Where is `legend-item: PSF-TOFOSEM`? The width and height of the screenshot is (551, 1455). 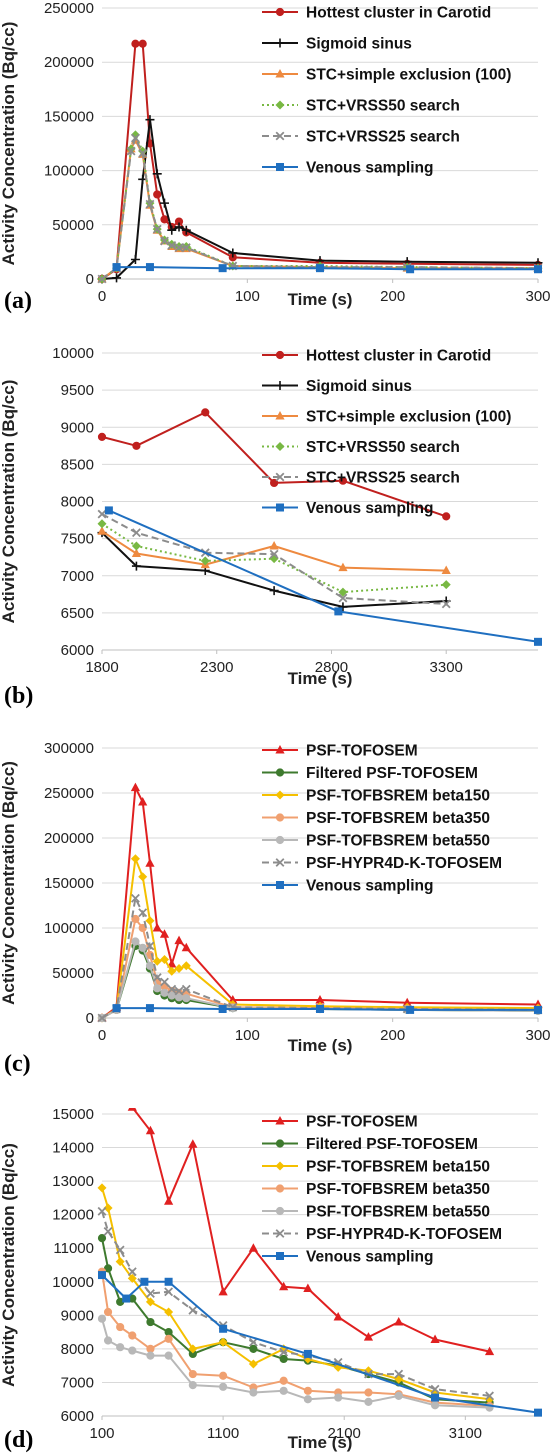 legend-item: PSF-TOFOSEM is located at coordinates (340, 751).